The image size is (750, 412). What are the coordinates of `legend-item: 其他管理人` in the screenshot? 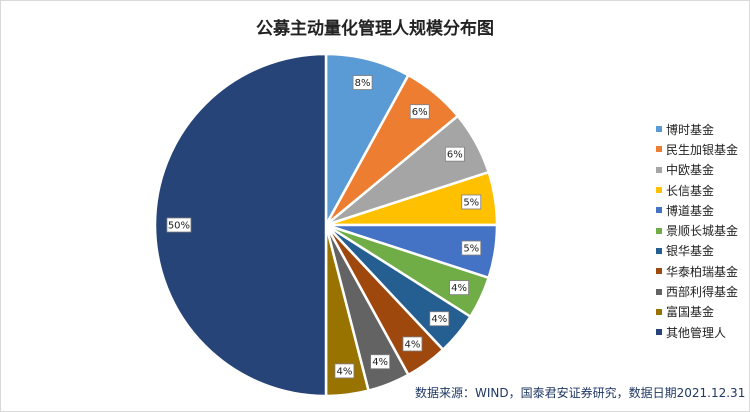 It's located at (697, 332).